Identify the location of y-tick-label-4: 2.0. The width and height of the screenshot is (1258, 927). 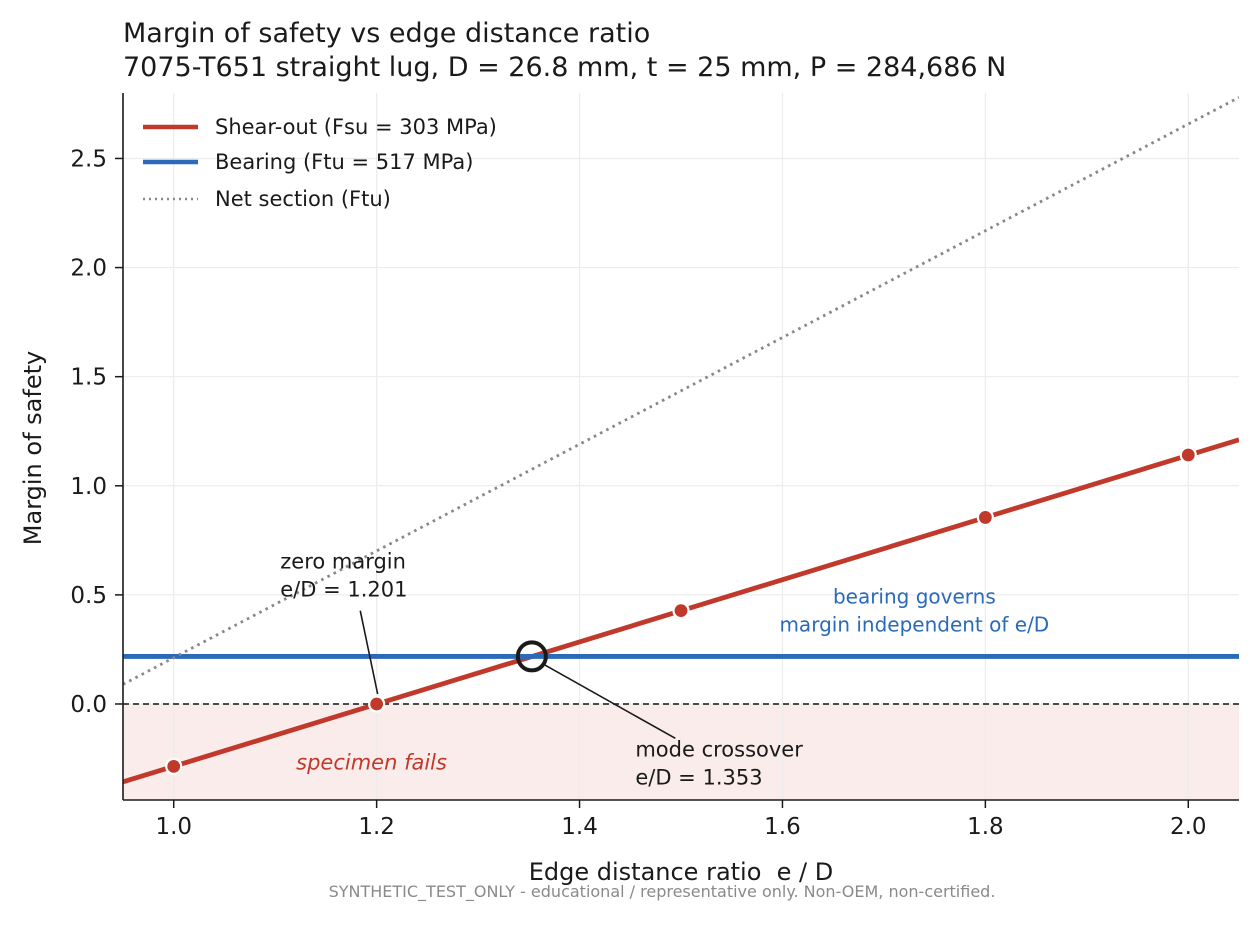
(88, 269).